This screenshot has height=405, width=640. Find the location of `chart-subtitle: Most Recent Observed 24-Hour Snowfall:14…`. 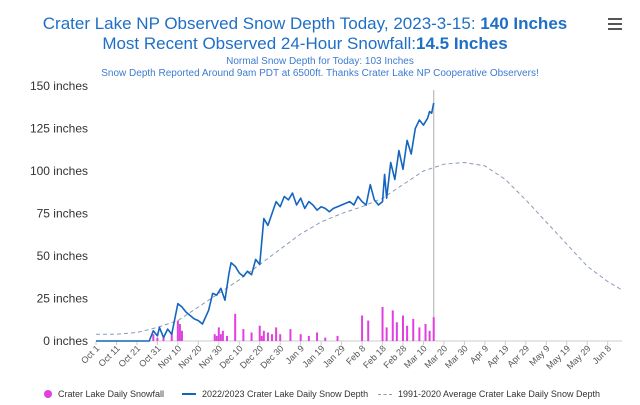

chart-subtitle: Most Recent Observed 24-Hour Snowfall:14… is located at coordinates (305, 43).